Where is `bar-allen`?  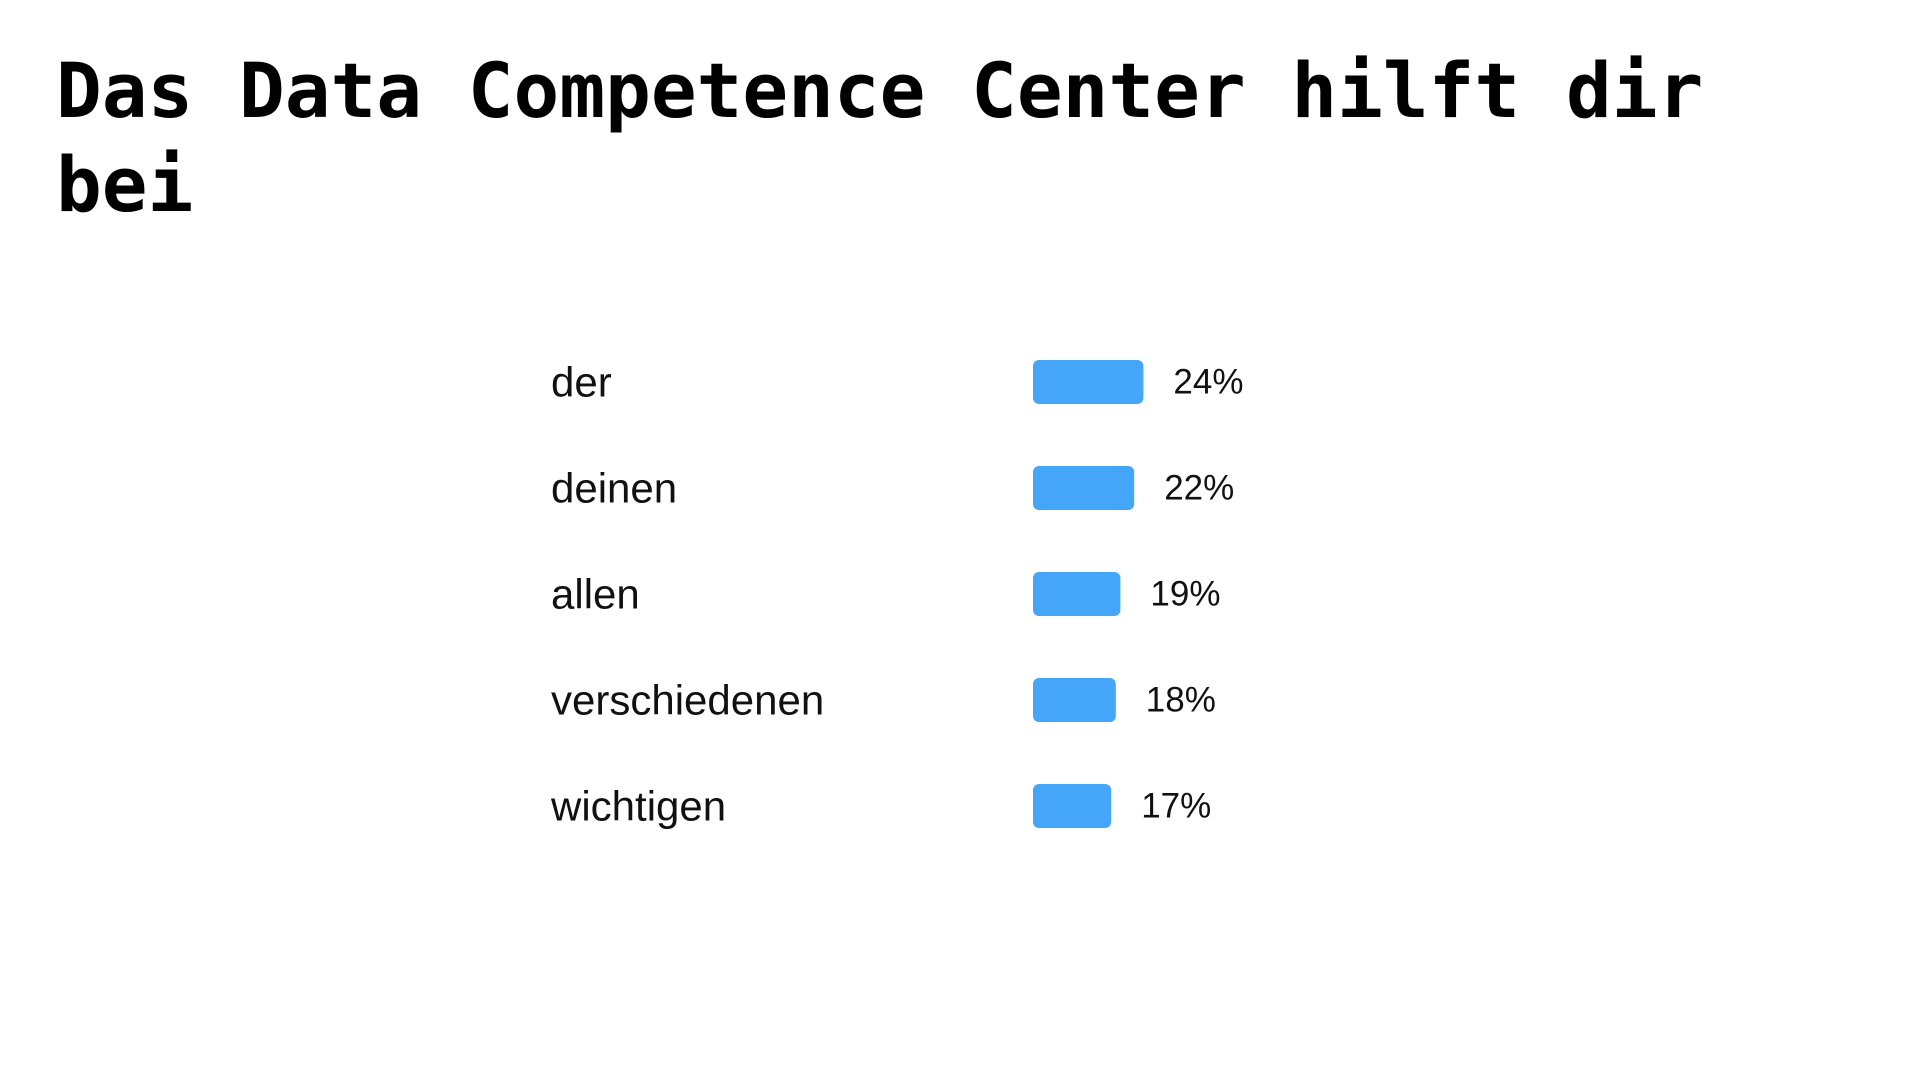
bar-allen is located at coordinates (1077, 594).